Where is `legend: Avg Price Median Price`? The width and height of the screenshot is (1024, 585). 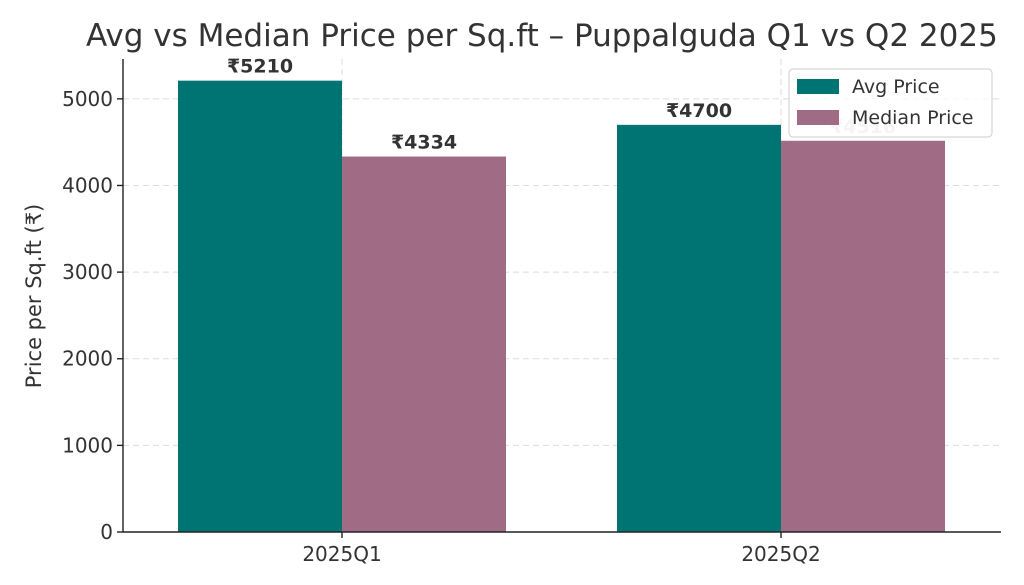
legend: Avg Price Median Price is located at coordinates (890, 103).